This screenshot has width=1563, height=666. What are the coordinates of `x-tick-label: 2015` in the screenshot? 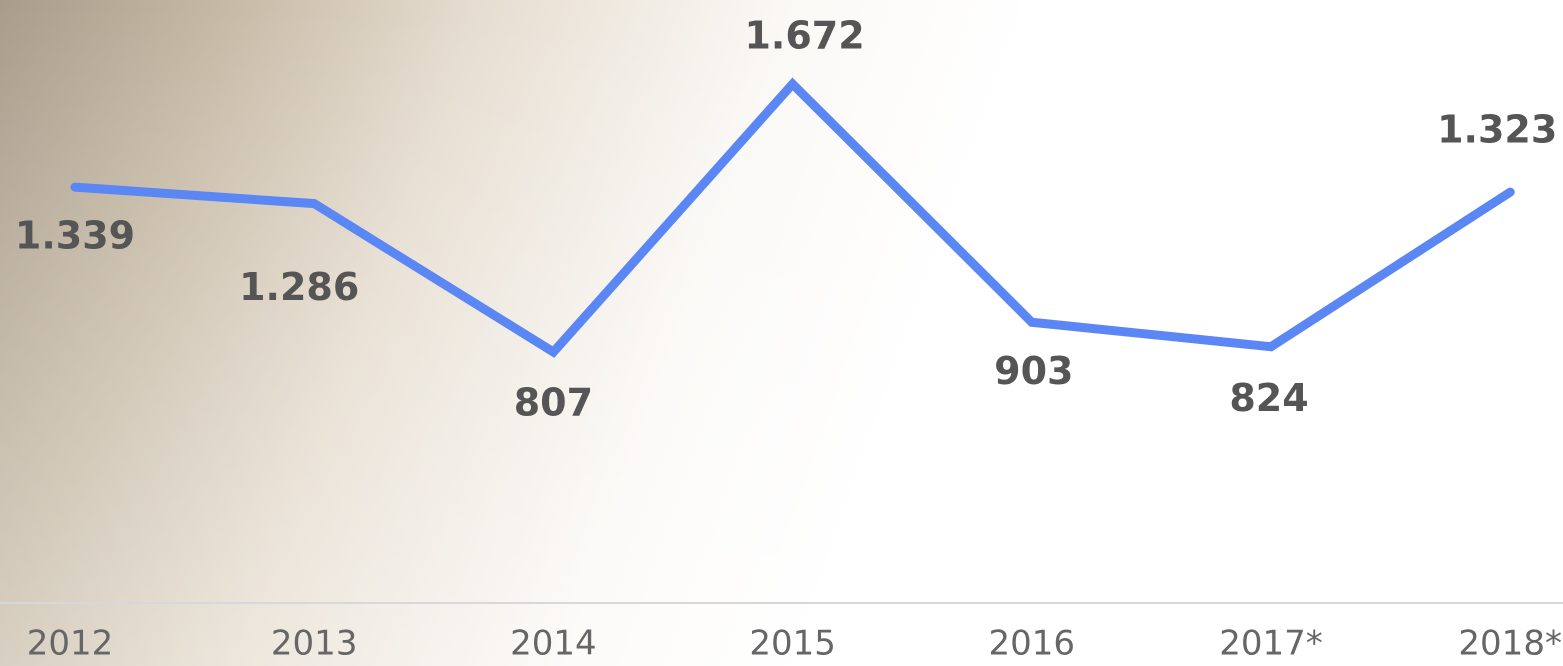 It's located at (792, 644).